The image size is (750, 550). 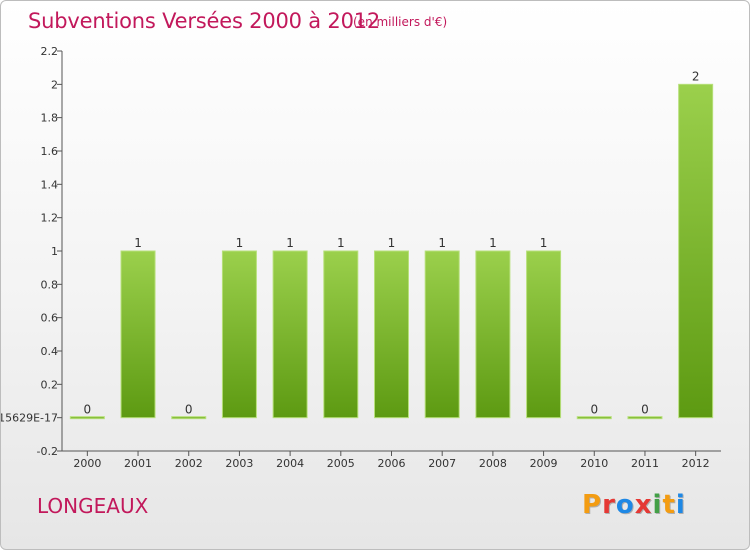 I want to click on x-tick-label: 2004, so click(x=290, y=463).